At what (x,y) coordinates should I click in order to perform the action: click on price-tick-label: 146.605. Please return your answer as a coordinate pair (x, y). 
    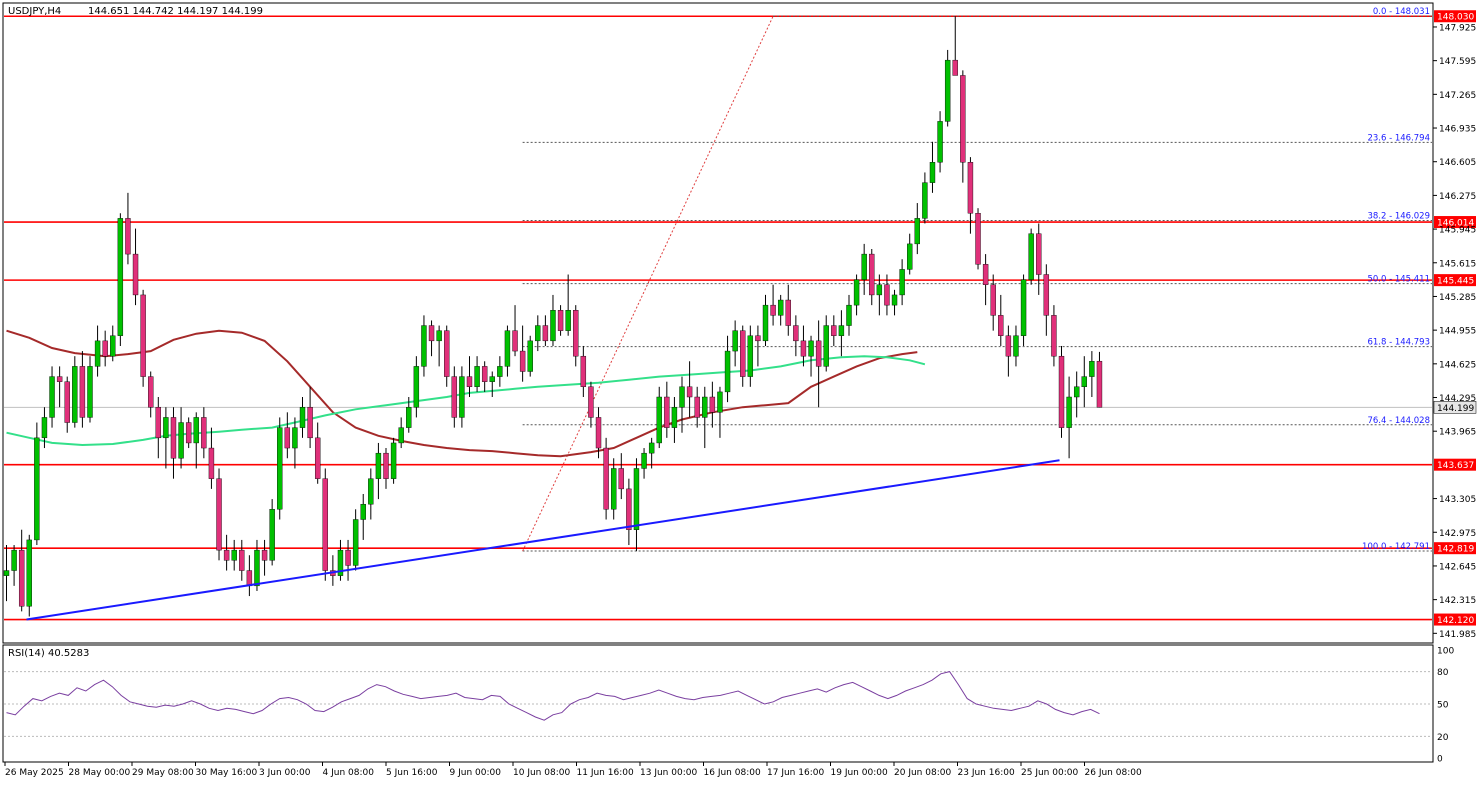
    Looking at the image, I should click on (1457, 163).